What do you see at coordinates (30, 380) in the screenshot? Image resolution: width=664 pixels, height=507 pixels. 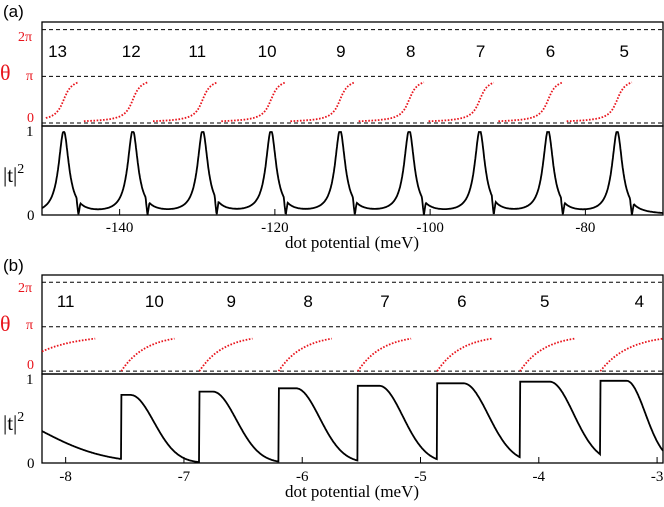 I see `transmission-tick-1-b: 1` at bounding box center [30, 380].